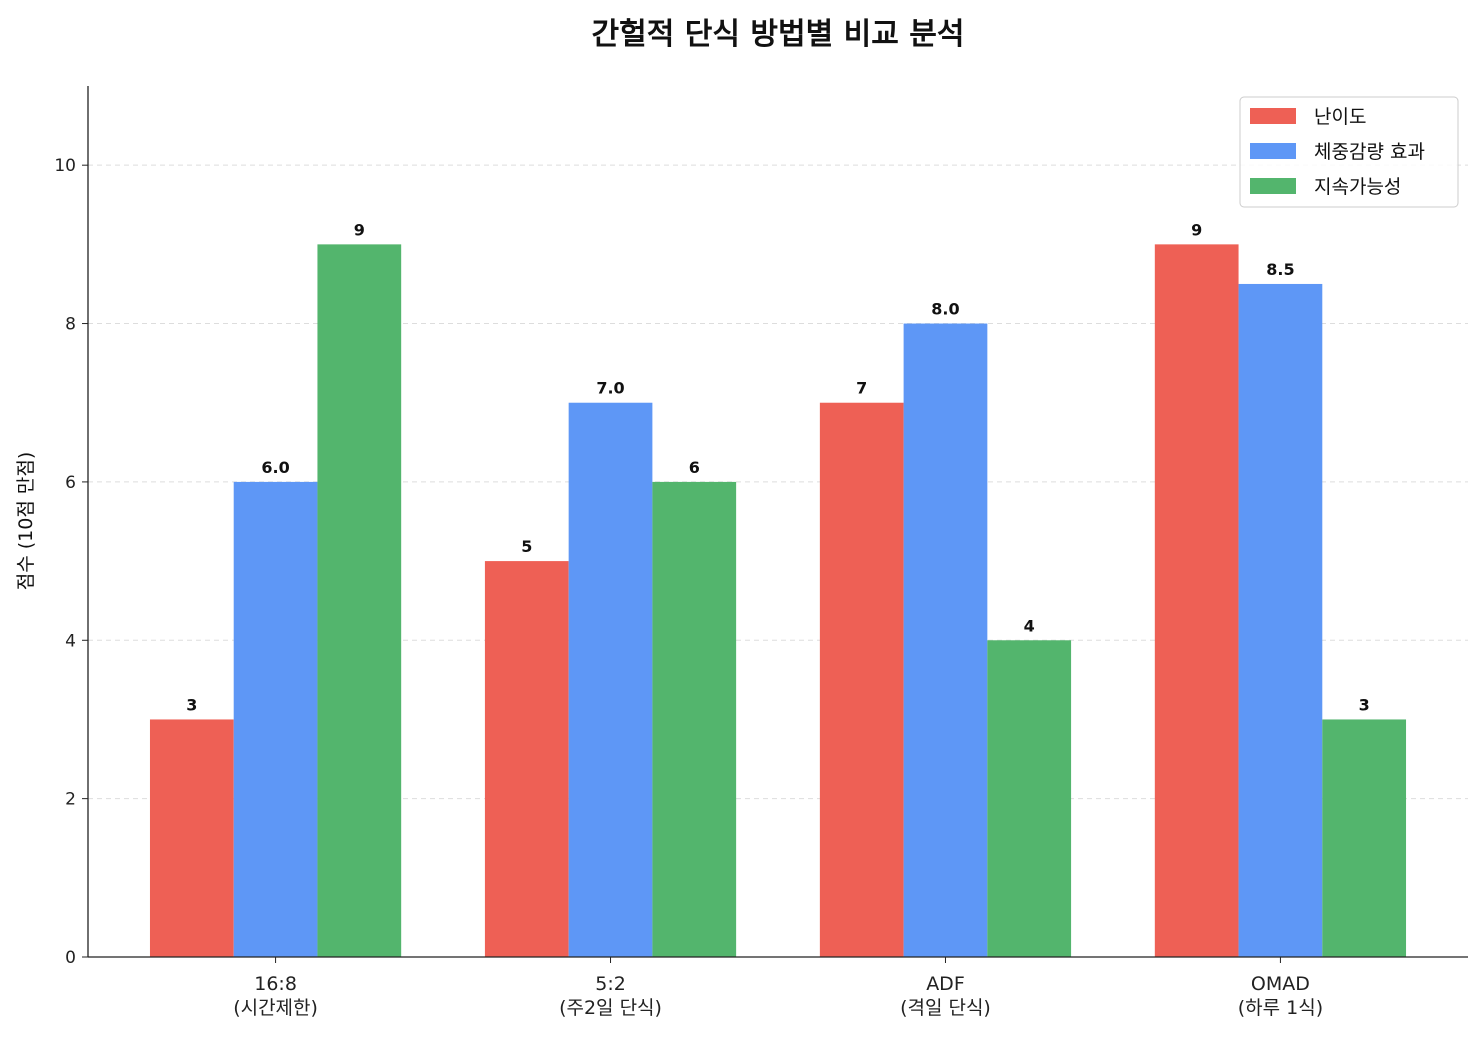  Describe the element at coordinates (275, 467) in the screenshot. I see `data-label: 6.0` at that location.